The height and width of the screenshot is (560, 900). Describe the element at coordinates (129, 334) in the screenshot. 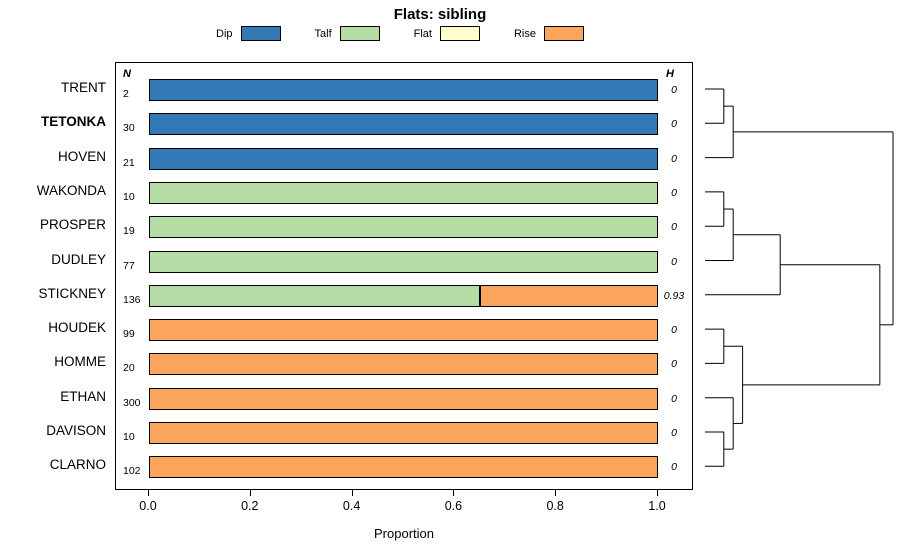

I see `n-value: 99` at that location.